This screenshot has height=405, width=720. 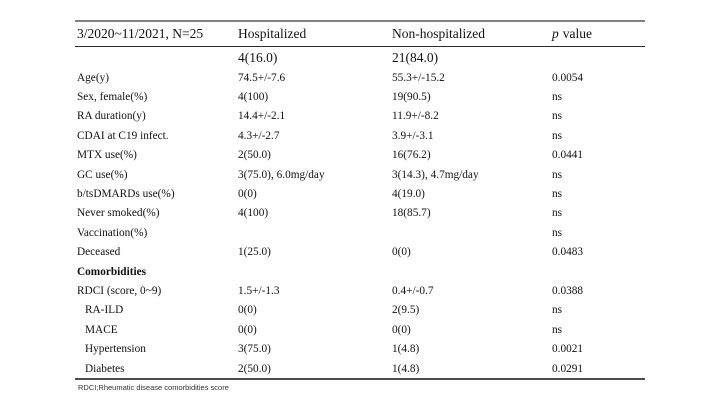 What do you see at coordinates (360, 57) in the screenshot?
I see `group-counts-row: 4(16.0) 21(84.0)` at bounding box center [360, 57].